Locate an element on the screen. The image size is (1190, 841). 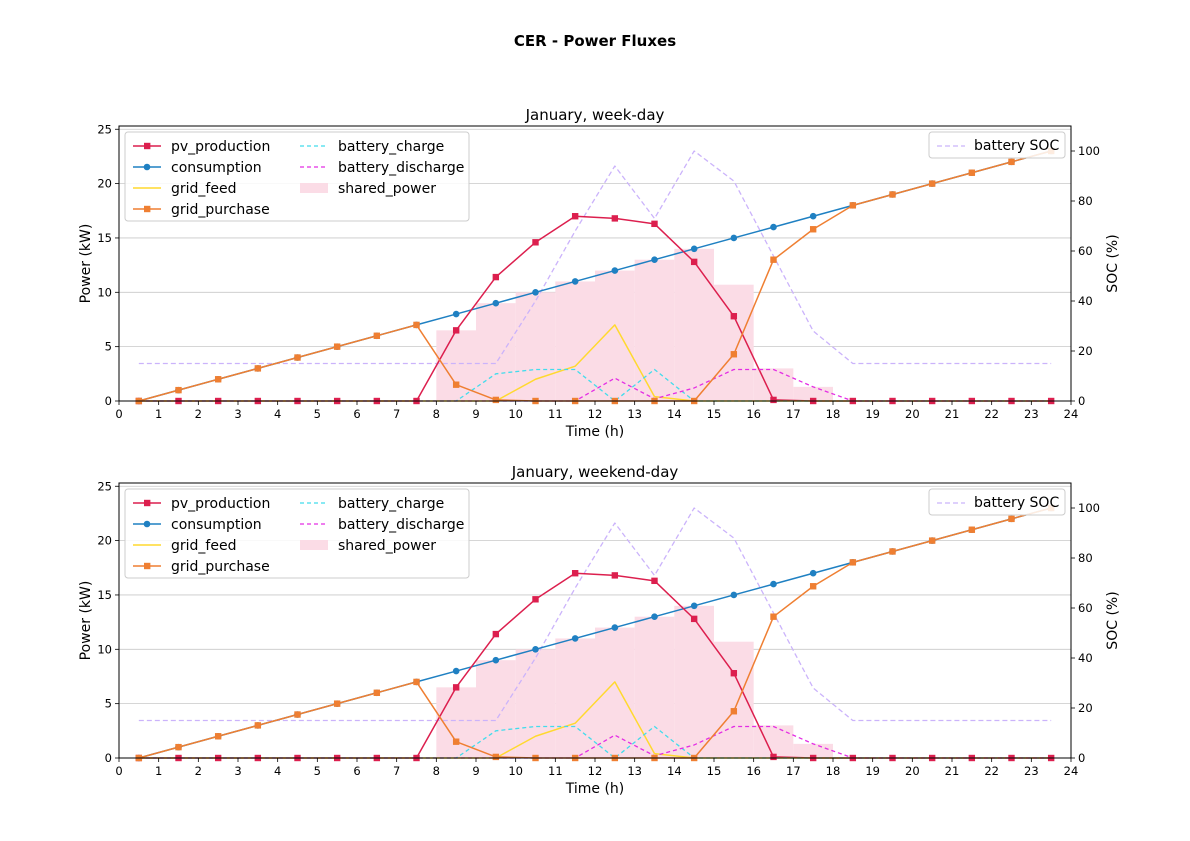
legend-swatch is located at coordinates (314, 545).